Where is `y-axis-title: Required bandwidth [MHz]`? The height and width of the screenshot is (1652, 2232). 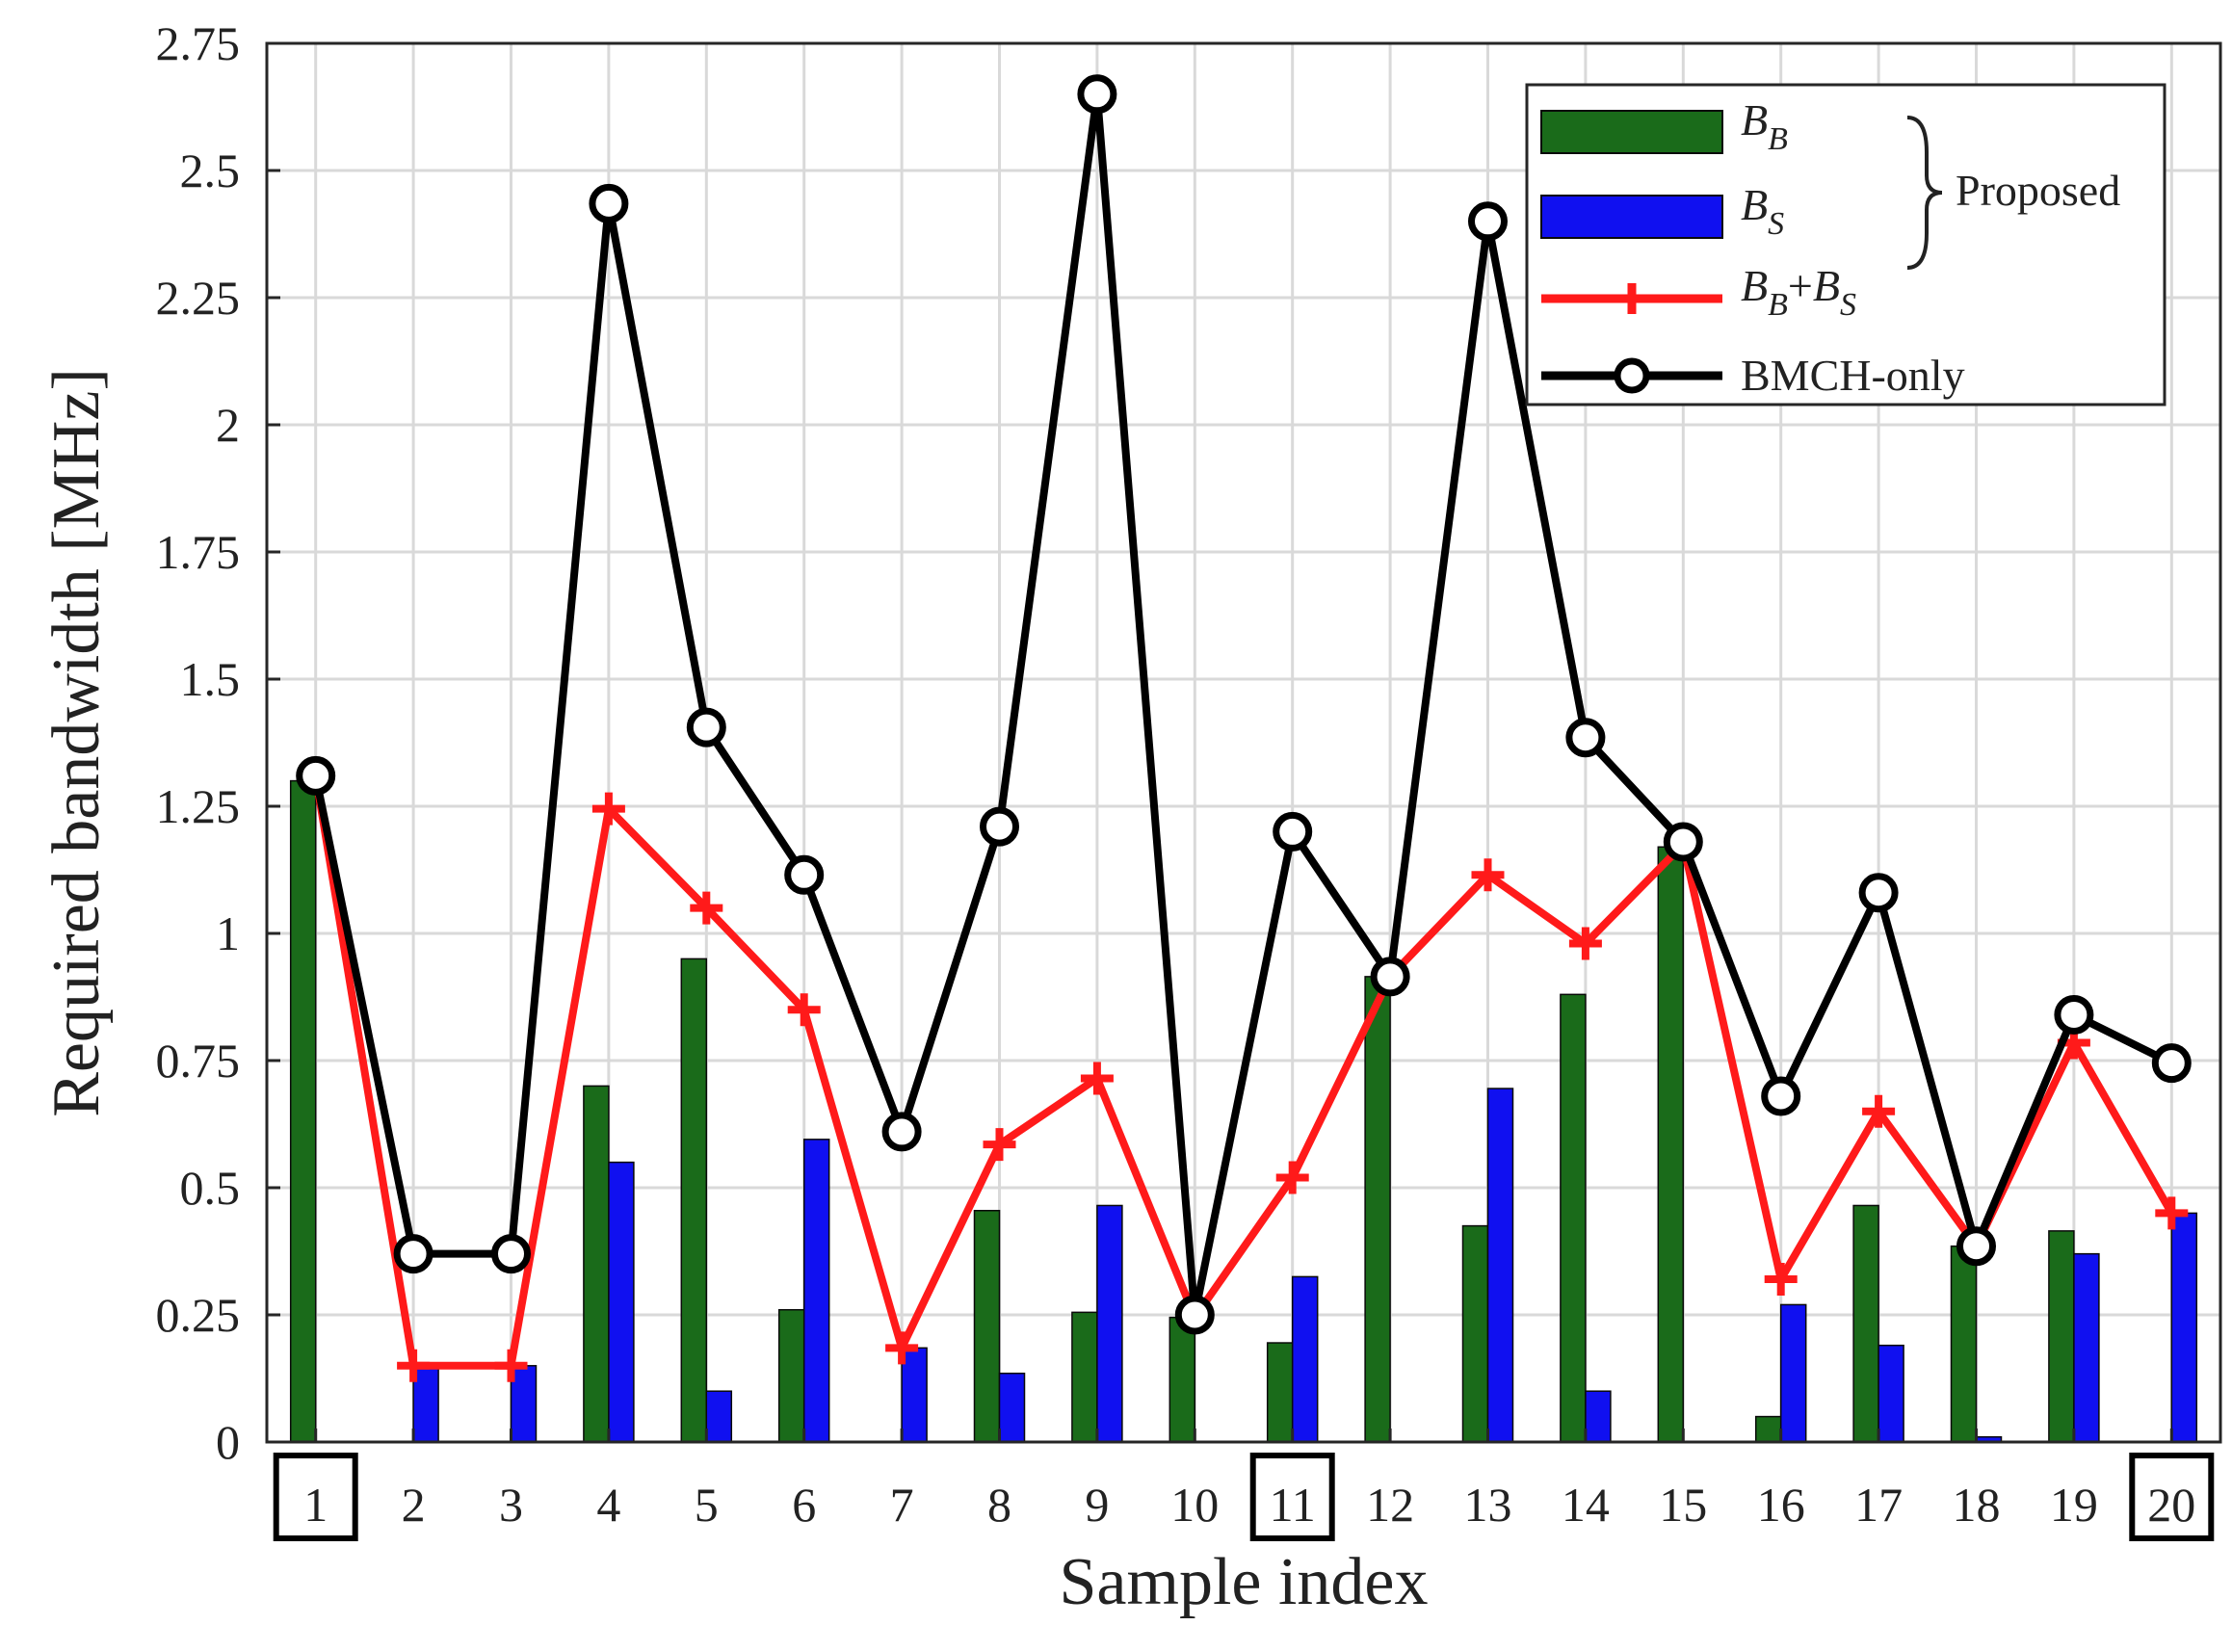 y-axis-title: Required bandwidth [MHz] is located at coordinates (76, 742).